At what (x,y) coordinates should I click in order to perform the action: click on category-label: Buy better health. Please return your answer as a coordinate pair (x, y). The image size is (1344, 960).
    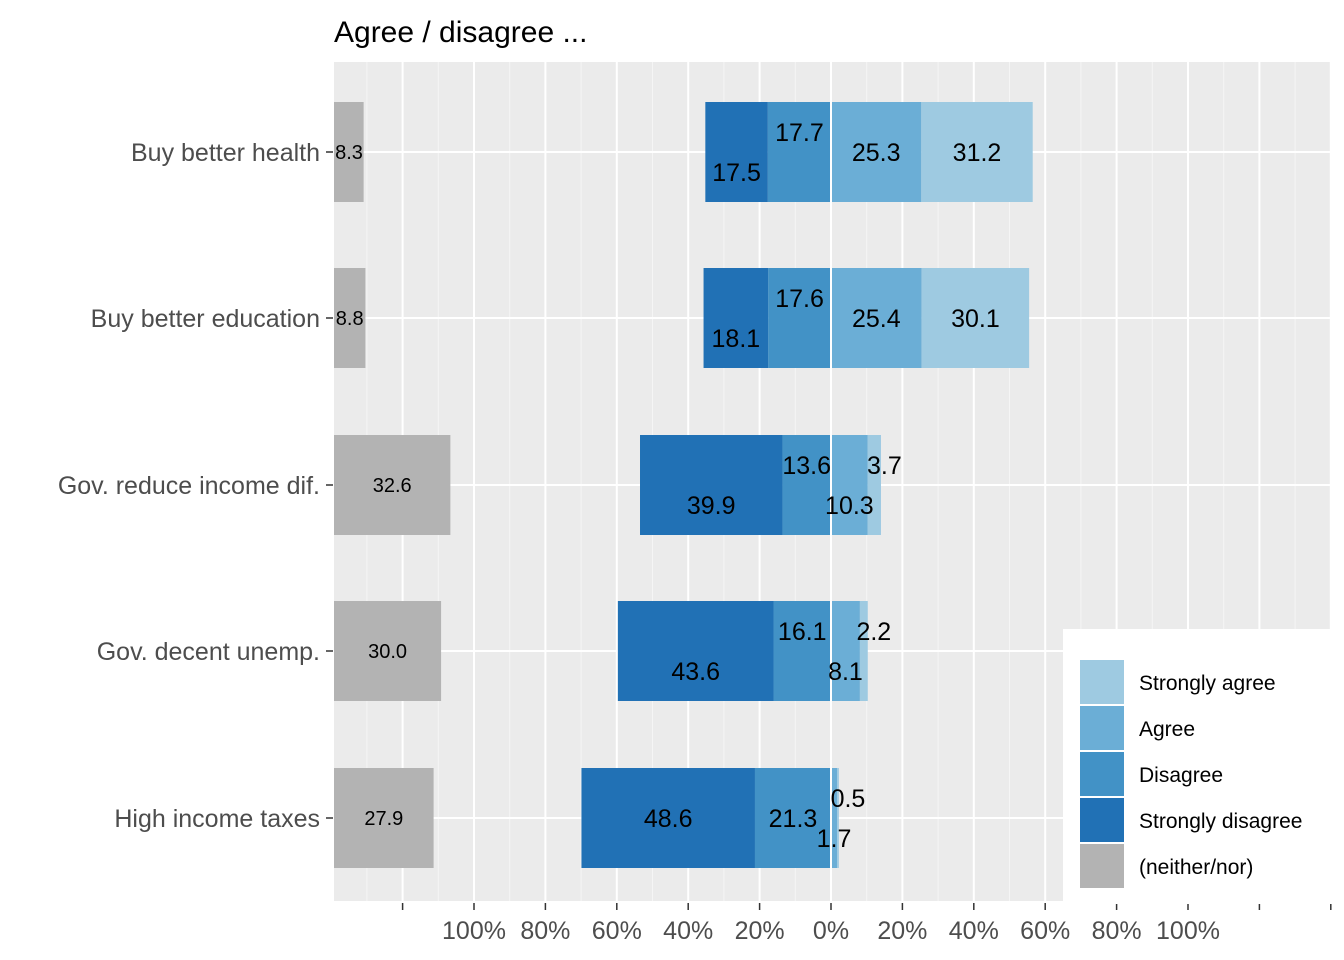
    Looking at the image, I should click on (225, 153).